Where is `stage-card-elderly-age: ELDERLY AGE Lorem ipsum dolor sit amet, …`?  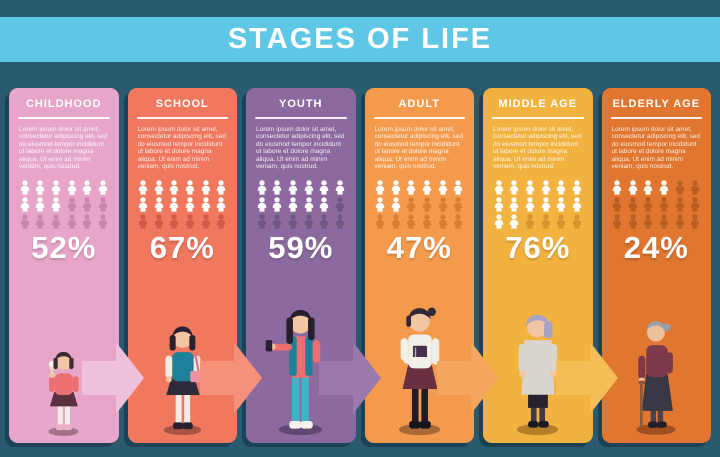
stage-card-elderly-age: ELDERLY AGE Lorem ipsum dolor sit amet, … is located at coordinates (659, 264).